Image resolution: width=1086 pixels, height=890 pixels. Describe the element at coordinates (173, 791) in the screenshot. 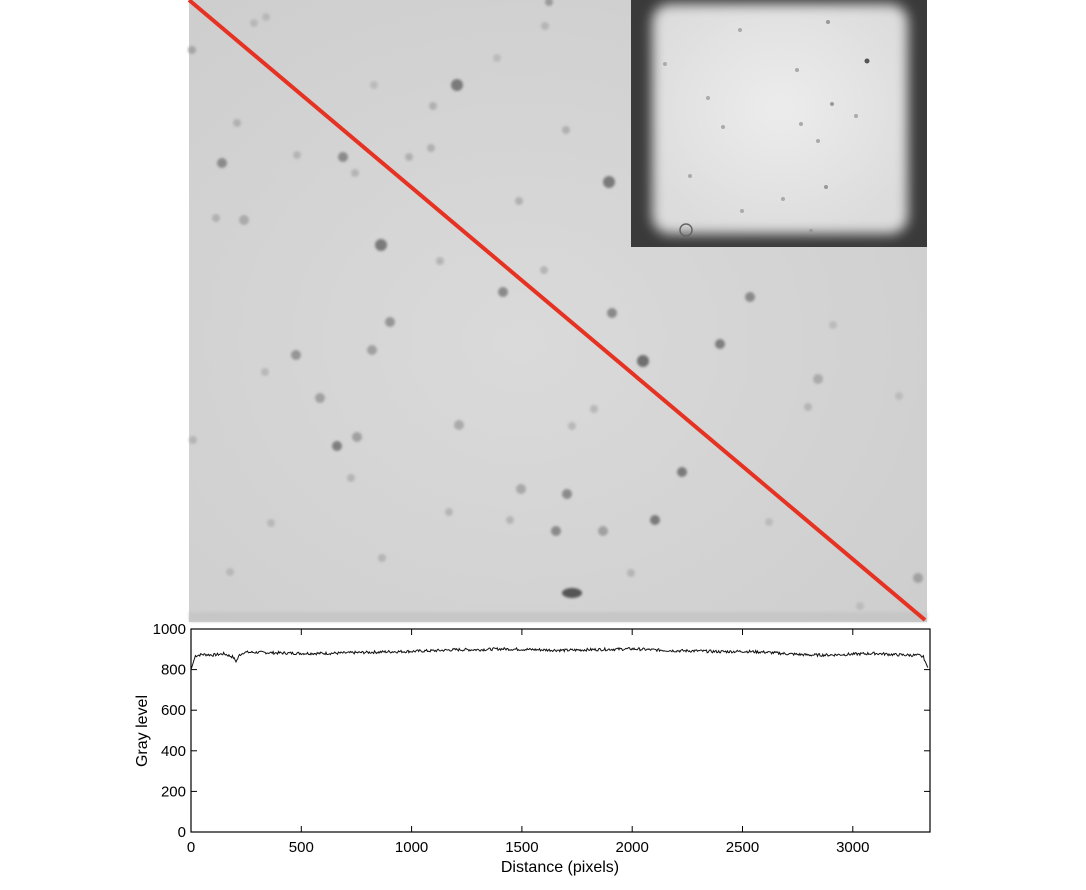

I see `y-tick-label: 200` at that location.